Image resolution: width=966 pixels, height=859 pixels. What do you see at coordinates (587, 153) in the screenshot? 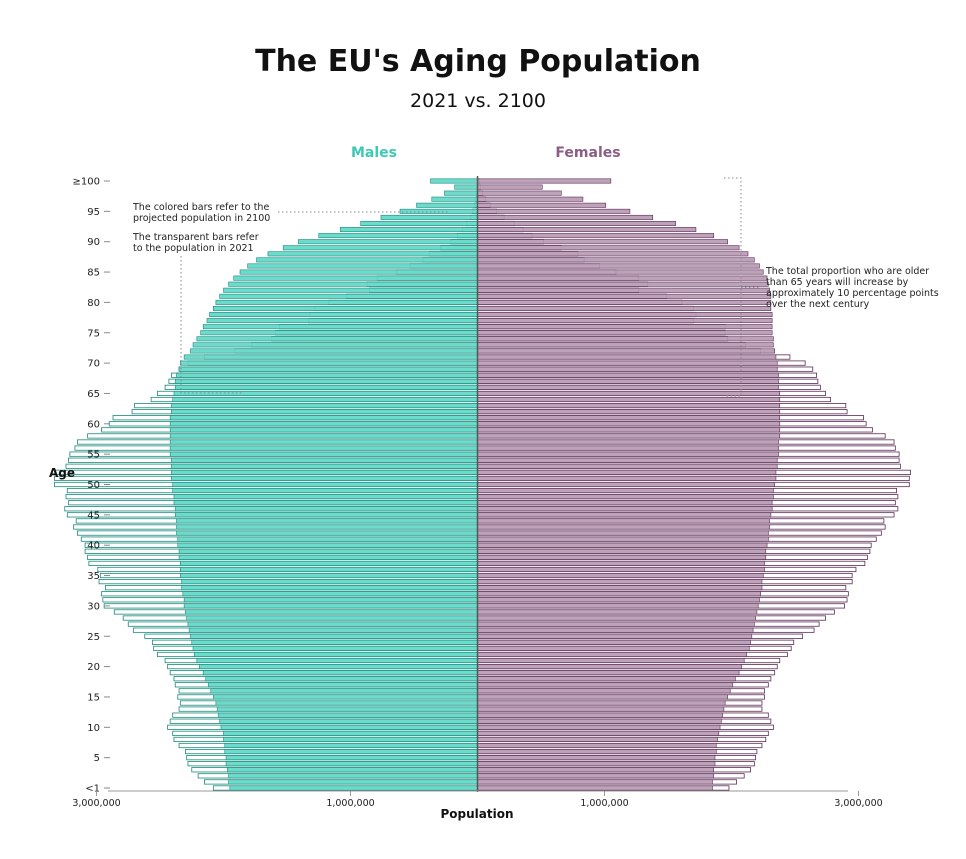
I see `females-label: Females` at bounding box center [587, 153].